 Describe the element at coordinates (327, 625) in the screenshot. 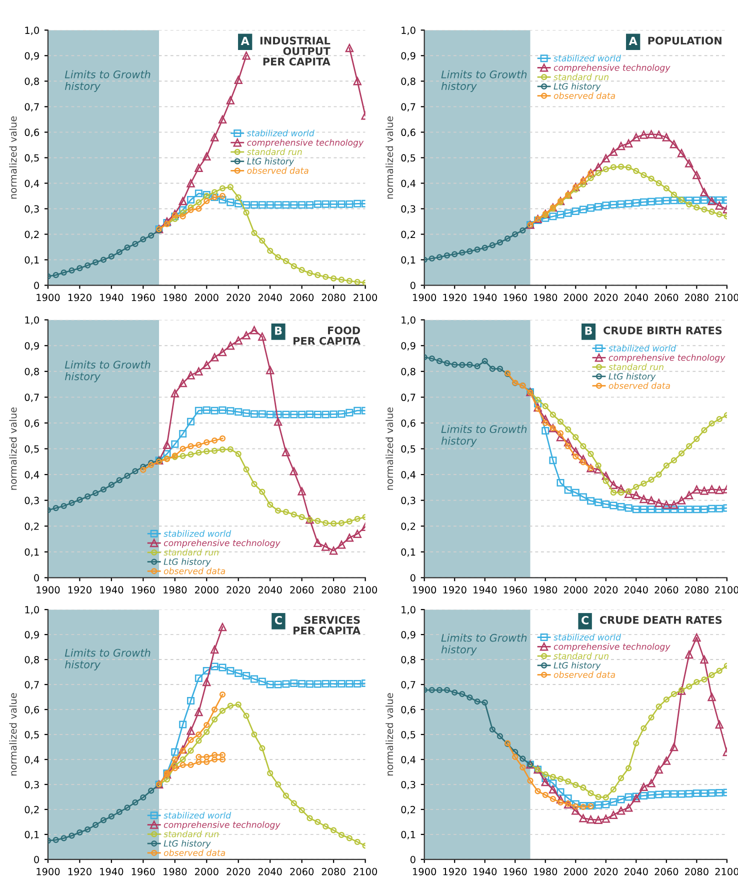

I see `text: SERVICES PER CAPITA` at that location.